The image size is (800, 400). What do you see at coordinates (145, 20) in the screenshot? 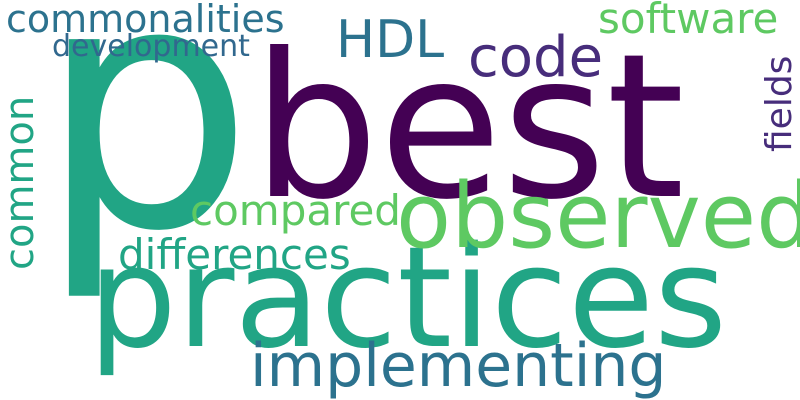
I see `word-commonalities: commonalities` at bounding box center [145, 20].